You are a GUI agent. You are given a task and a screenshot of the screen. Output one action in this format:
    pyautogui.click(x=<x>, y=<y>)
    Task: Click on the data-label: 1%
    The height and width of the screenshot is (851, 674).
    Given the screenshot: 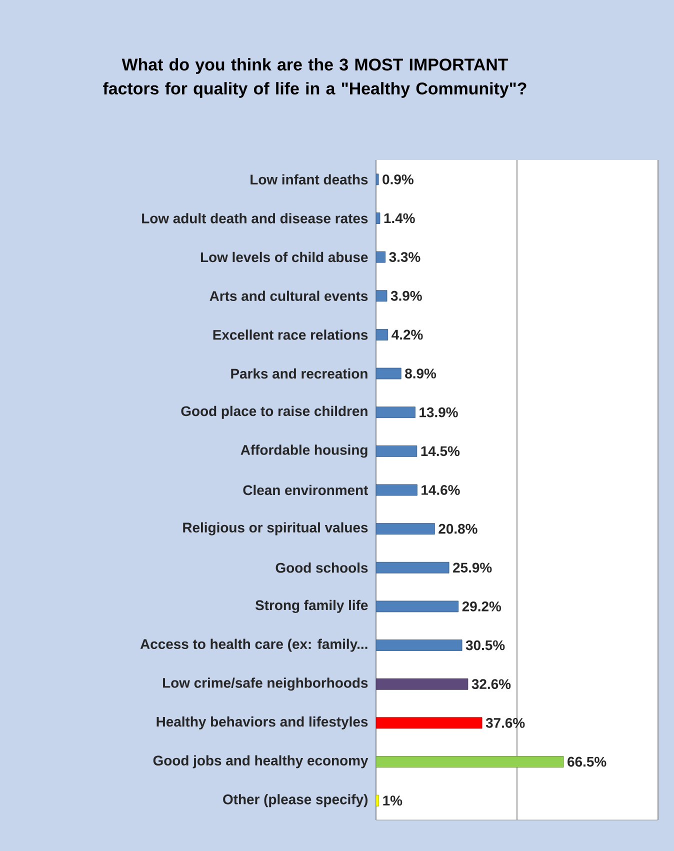 What is the action you would take?
    pyautogui.click(x=392, y=801)
    